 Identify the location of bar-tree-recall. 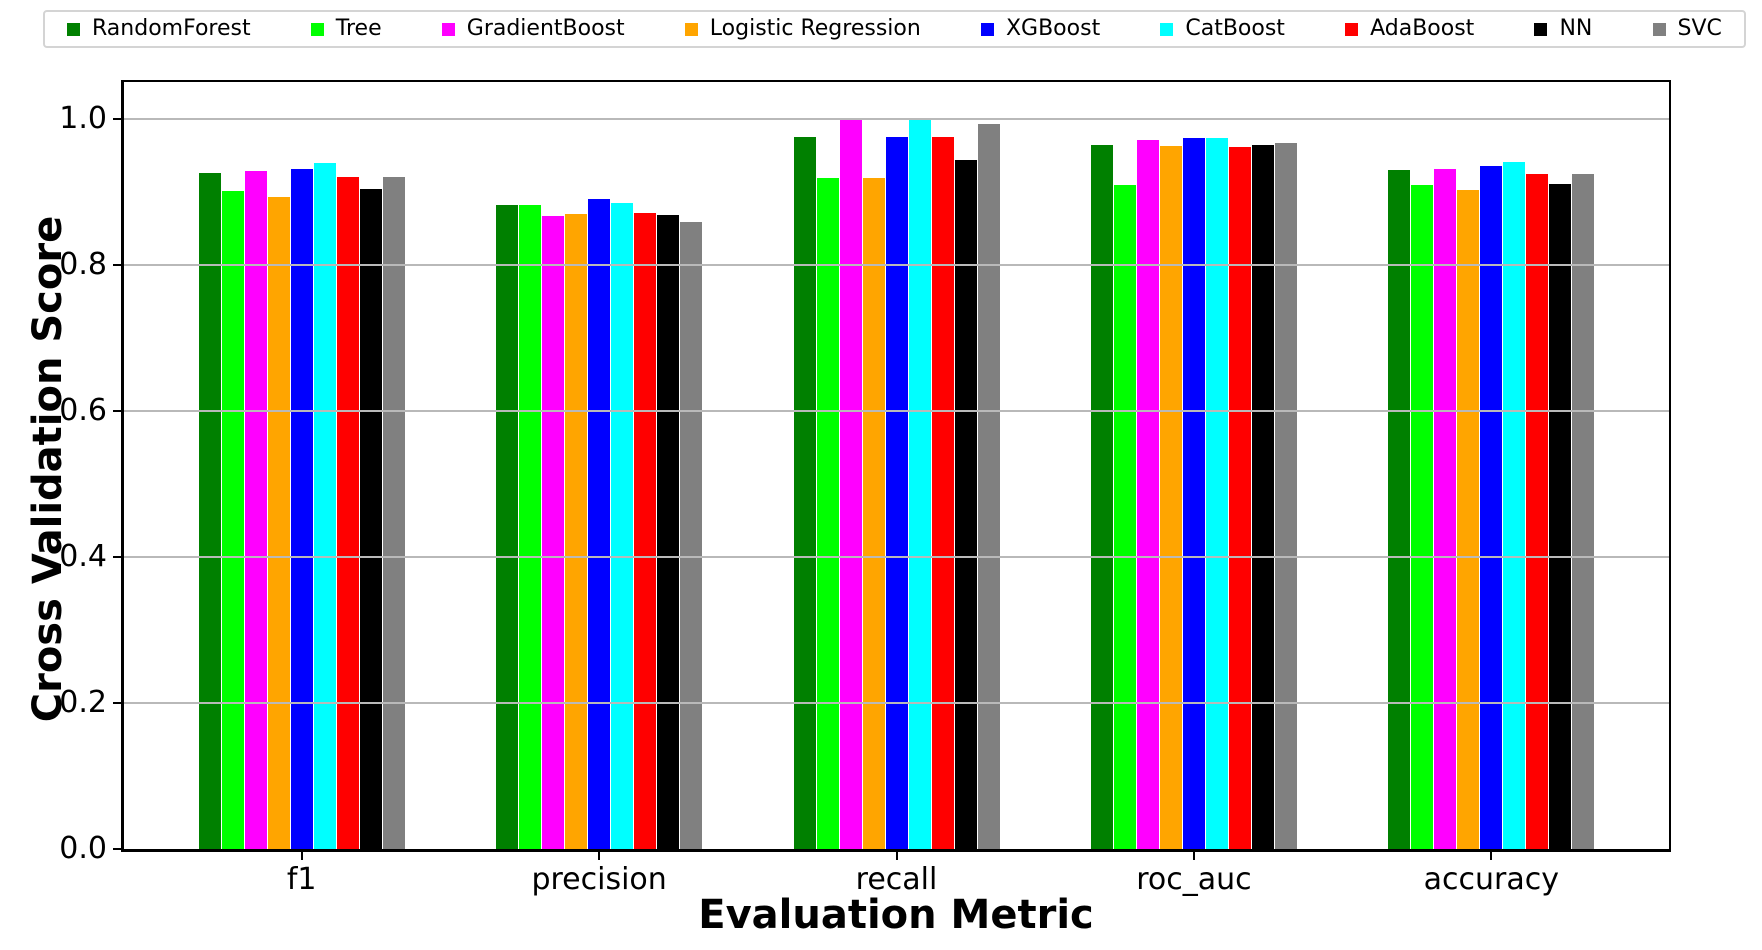
(827, 513).